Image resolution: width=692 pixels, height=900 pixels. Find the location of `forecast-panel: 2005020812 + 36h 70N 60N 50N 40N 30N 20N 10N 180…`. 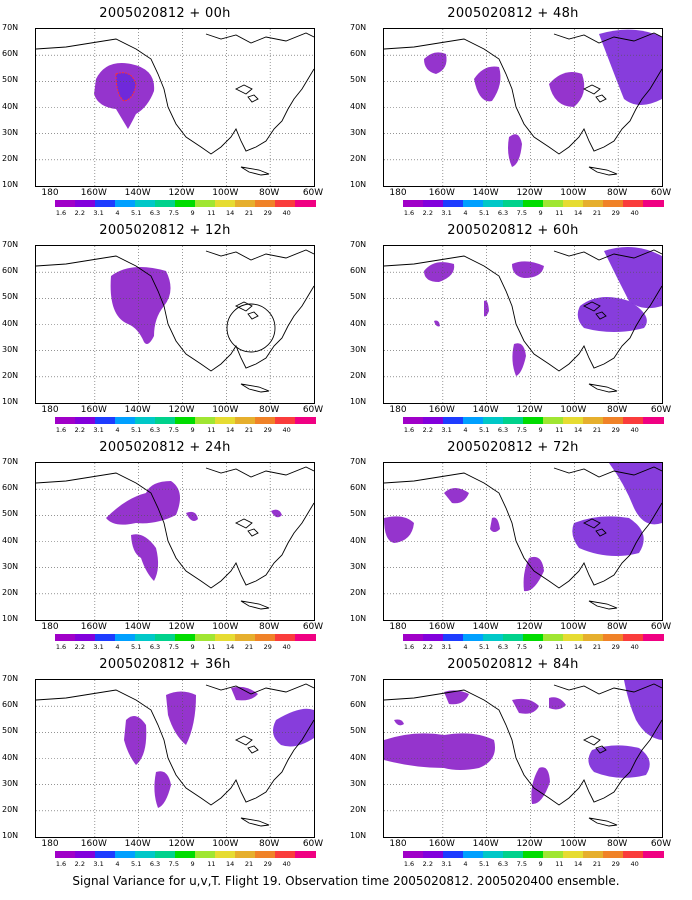

forecast-panel: 2005020812 + 36h 70N 60N 50N 40N 30N 20N 10N 180… is located at coordinates (165, 762).